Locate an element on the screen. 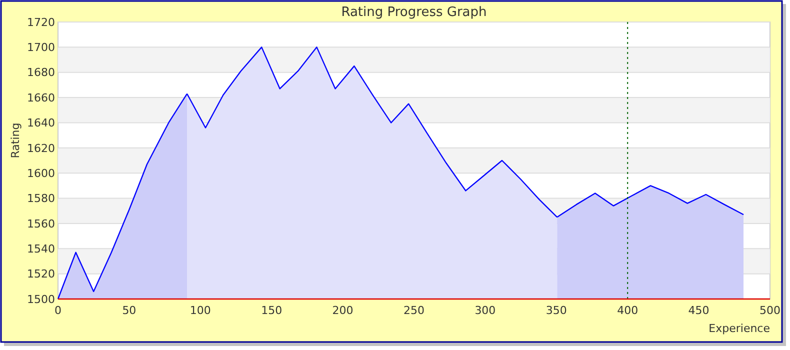 The width and height of the screenshot is (790, 350). y-tick-label: 1580 is located at coordinates (41, 199).